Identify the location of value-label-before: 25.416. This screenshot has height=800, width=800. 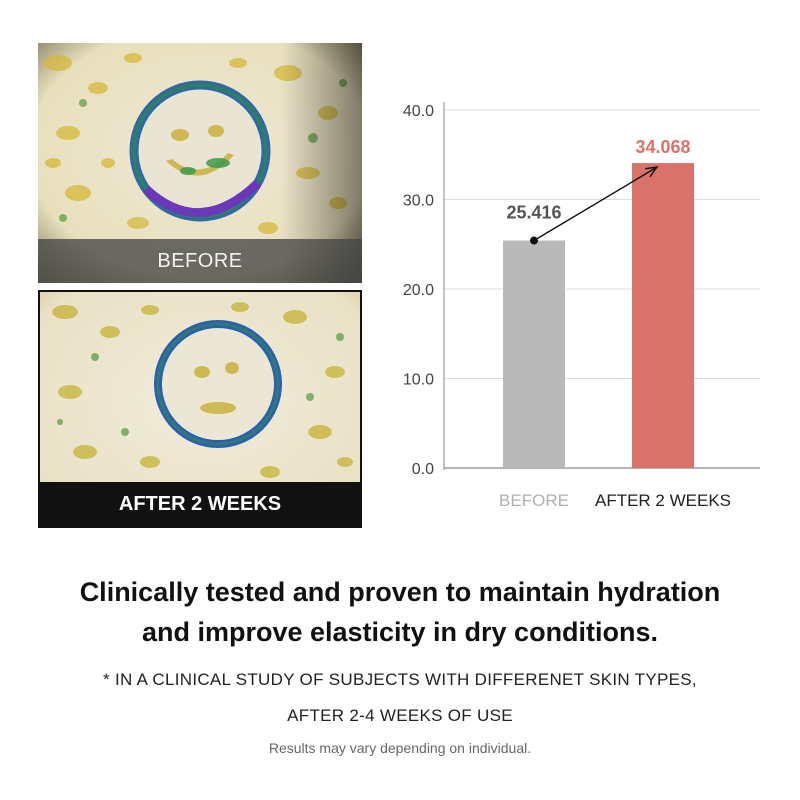
(533, 213).